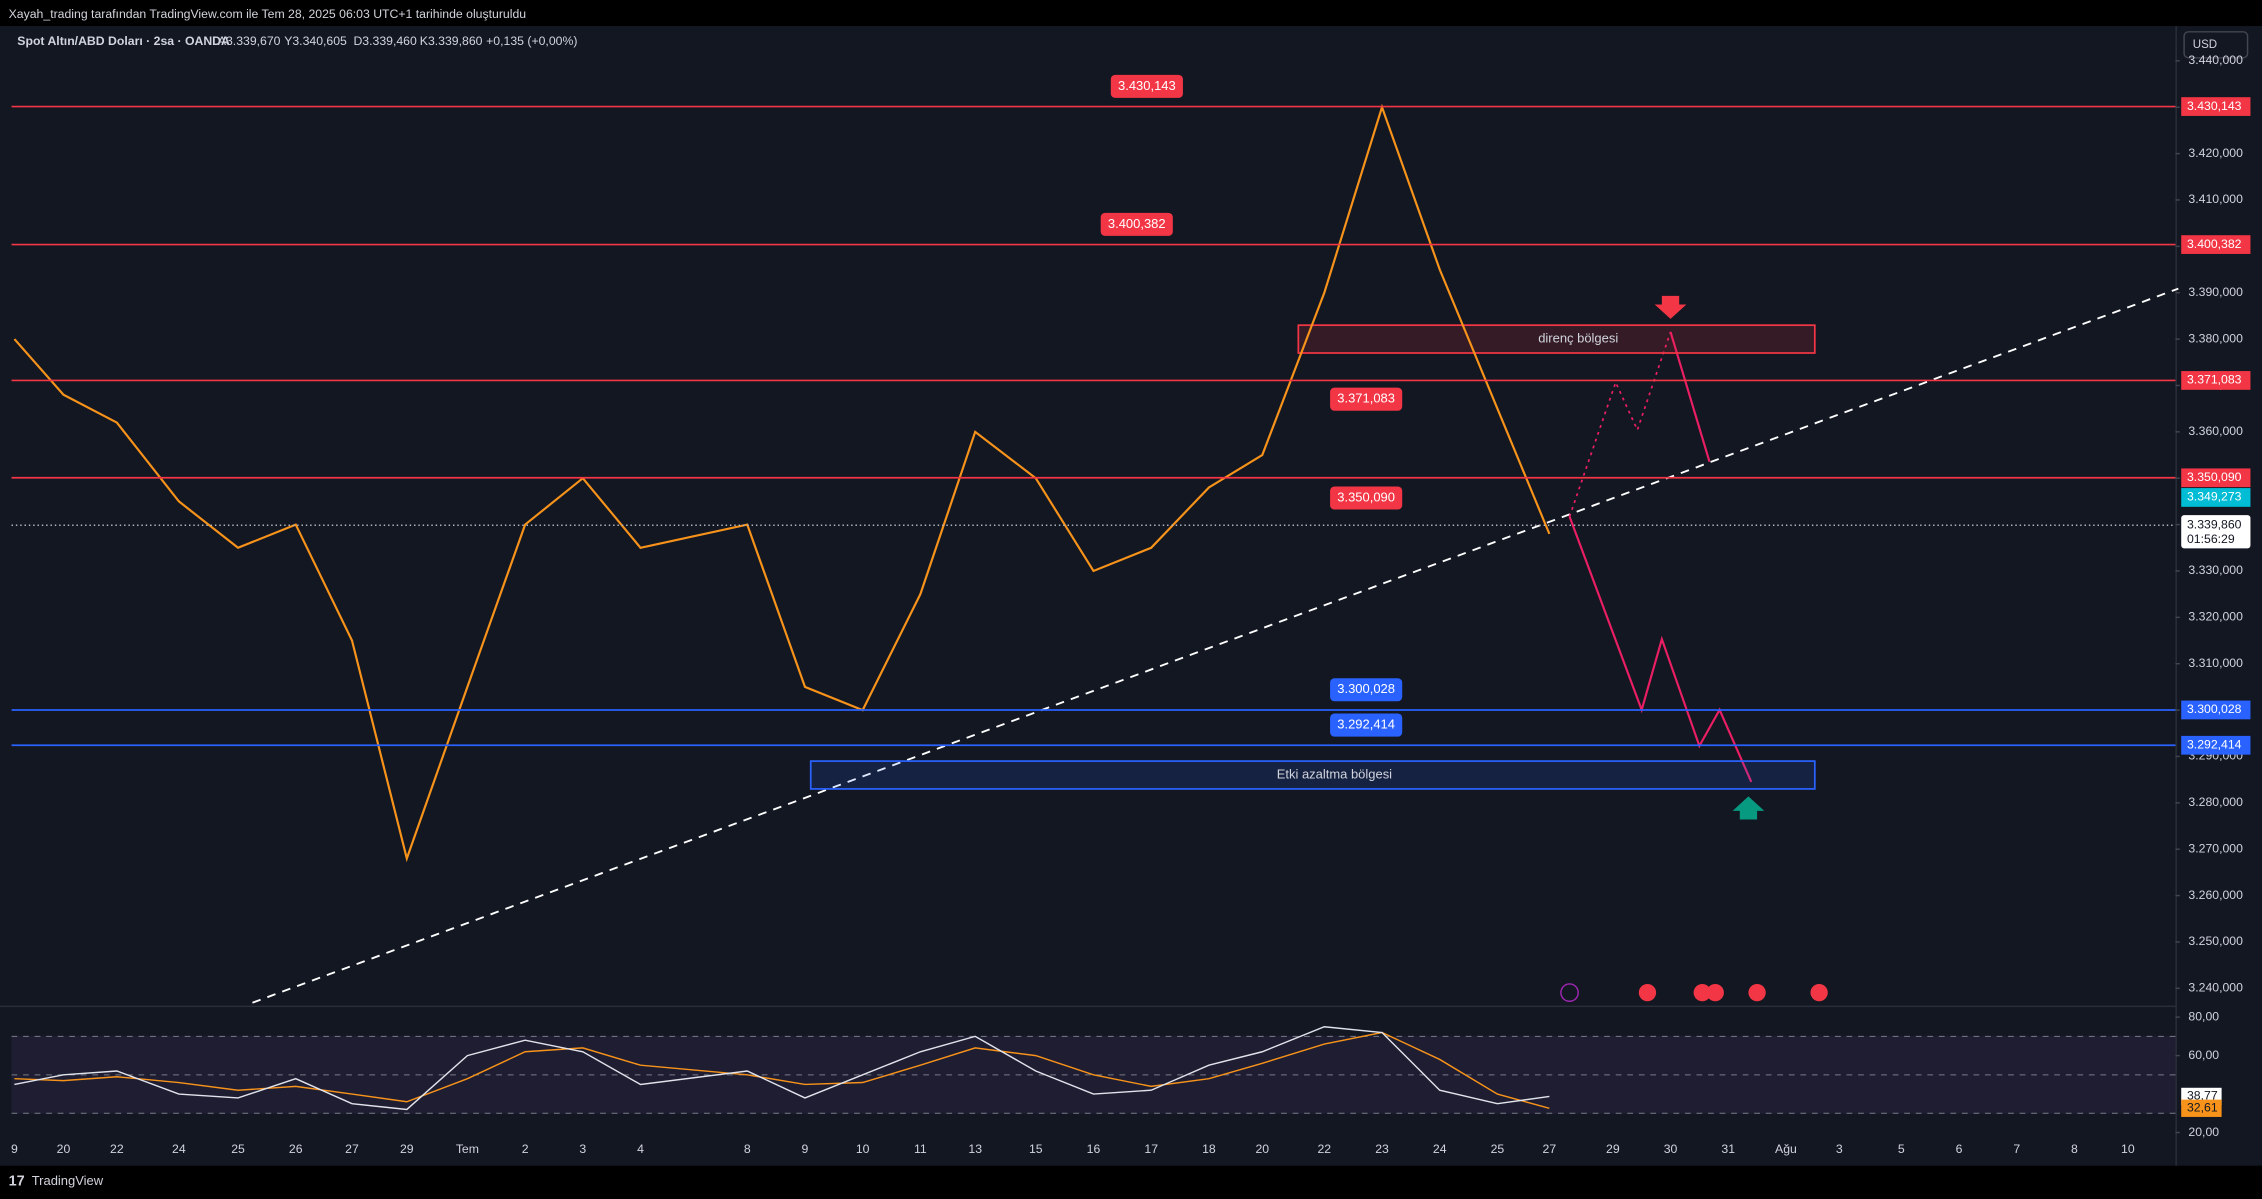 The width and height of the screenshot is (2262, 1199). Describe the element at coordinates (2203, 1016) in the screenshot. I see `rsi-tick-label: 80,00` at that location.